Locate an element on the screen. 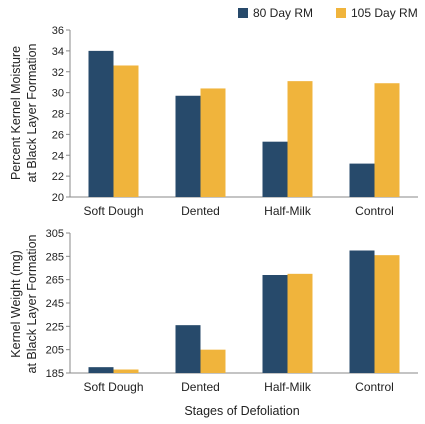  weight-category-label: Soft Dough is located at coordinates (113, 387).